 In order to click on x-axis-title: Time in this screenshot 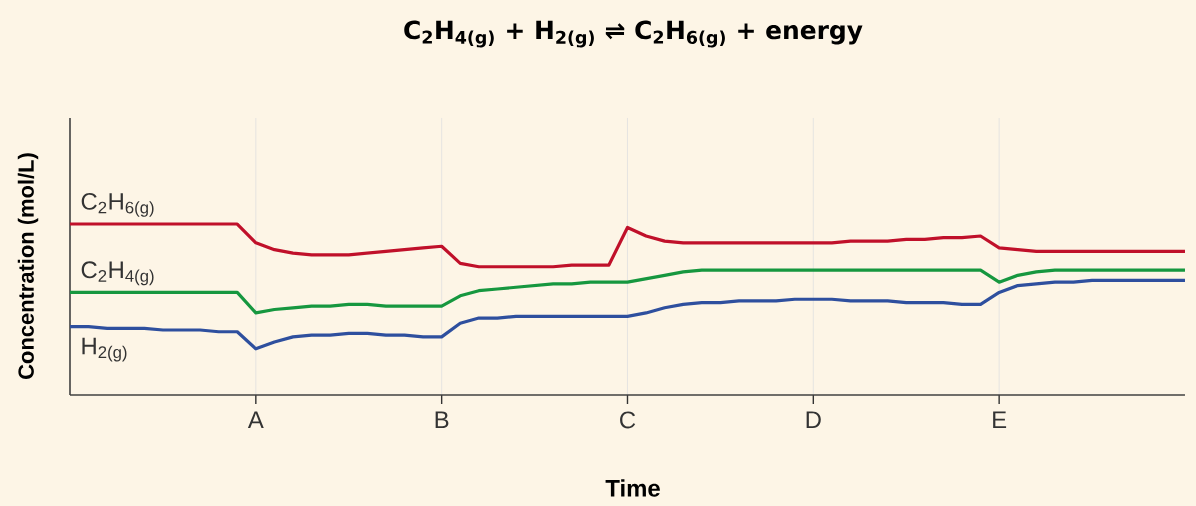, I will do `click(632, 488)`.